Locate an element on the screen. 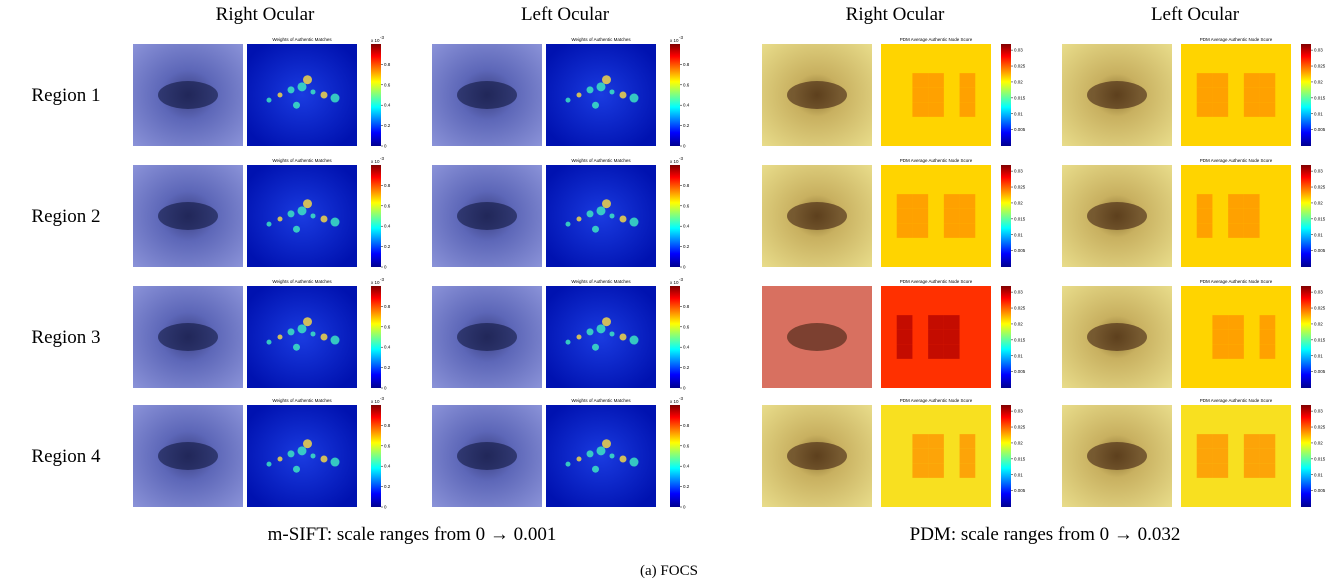  figure-caption: (a) FOCS is located at coordinates (669, 571).